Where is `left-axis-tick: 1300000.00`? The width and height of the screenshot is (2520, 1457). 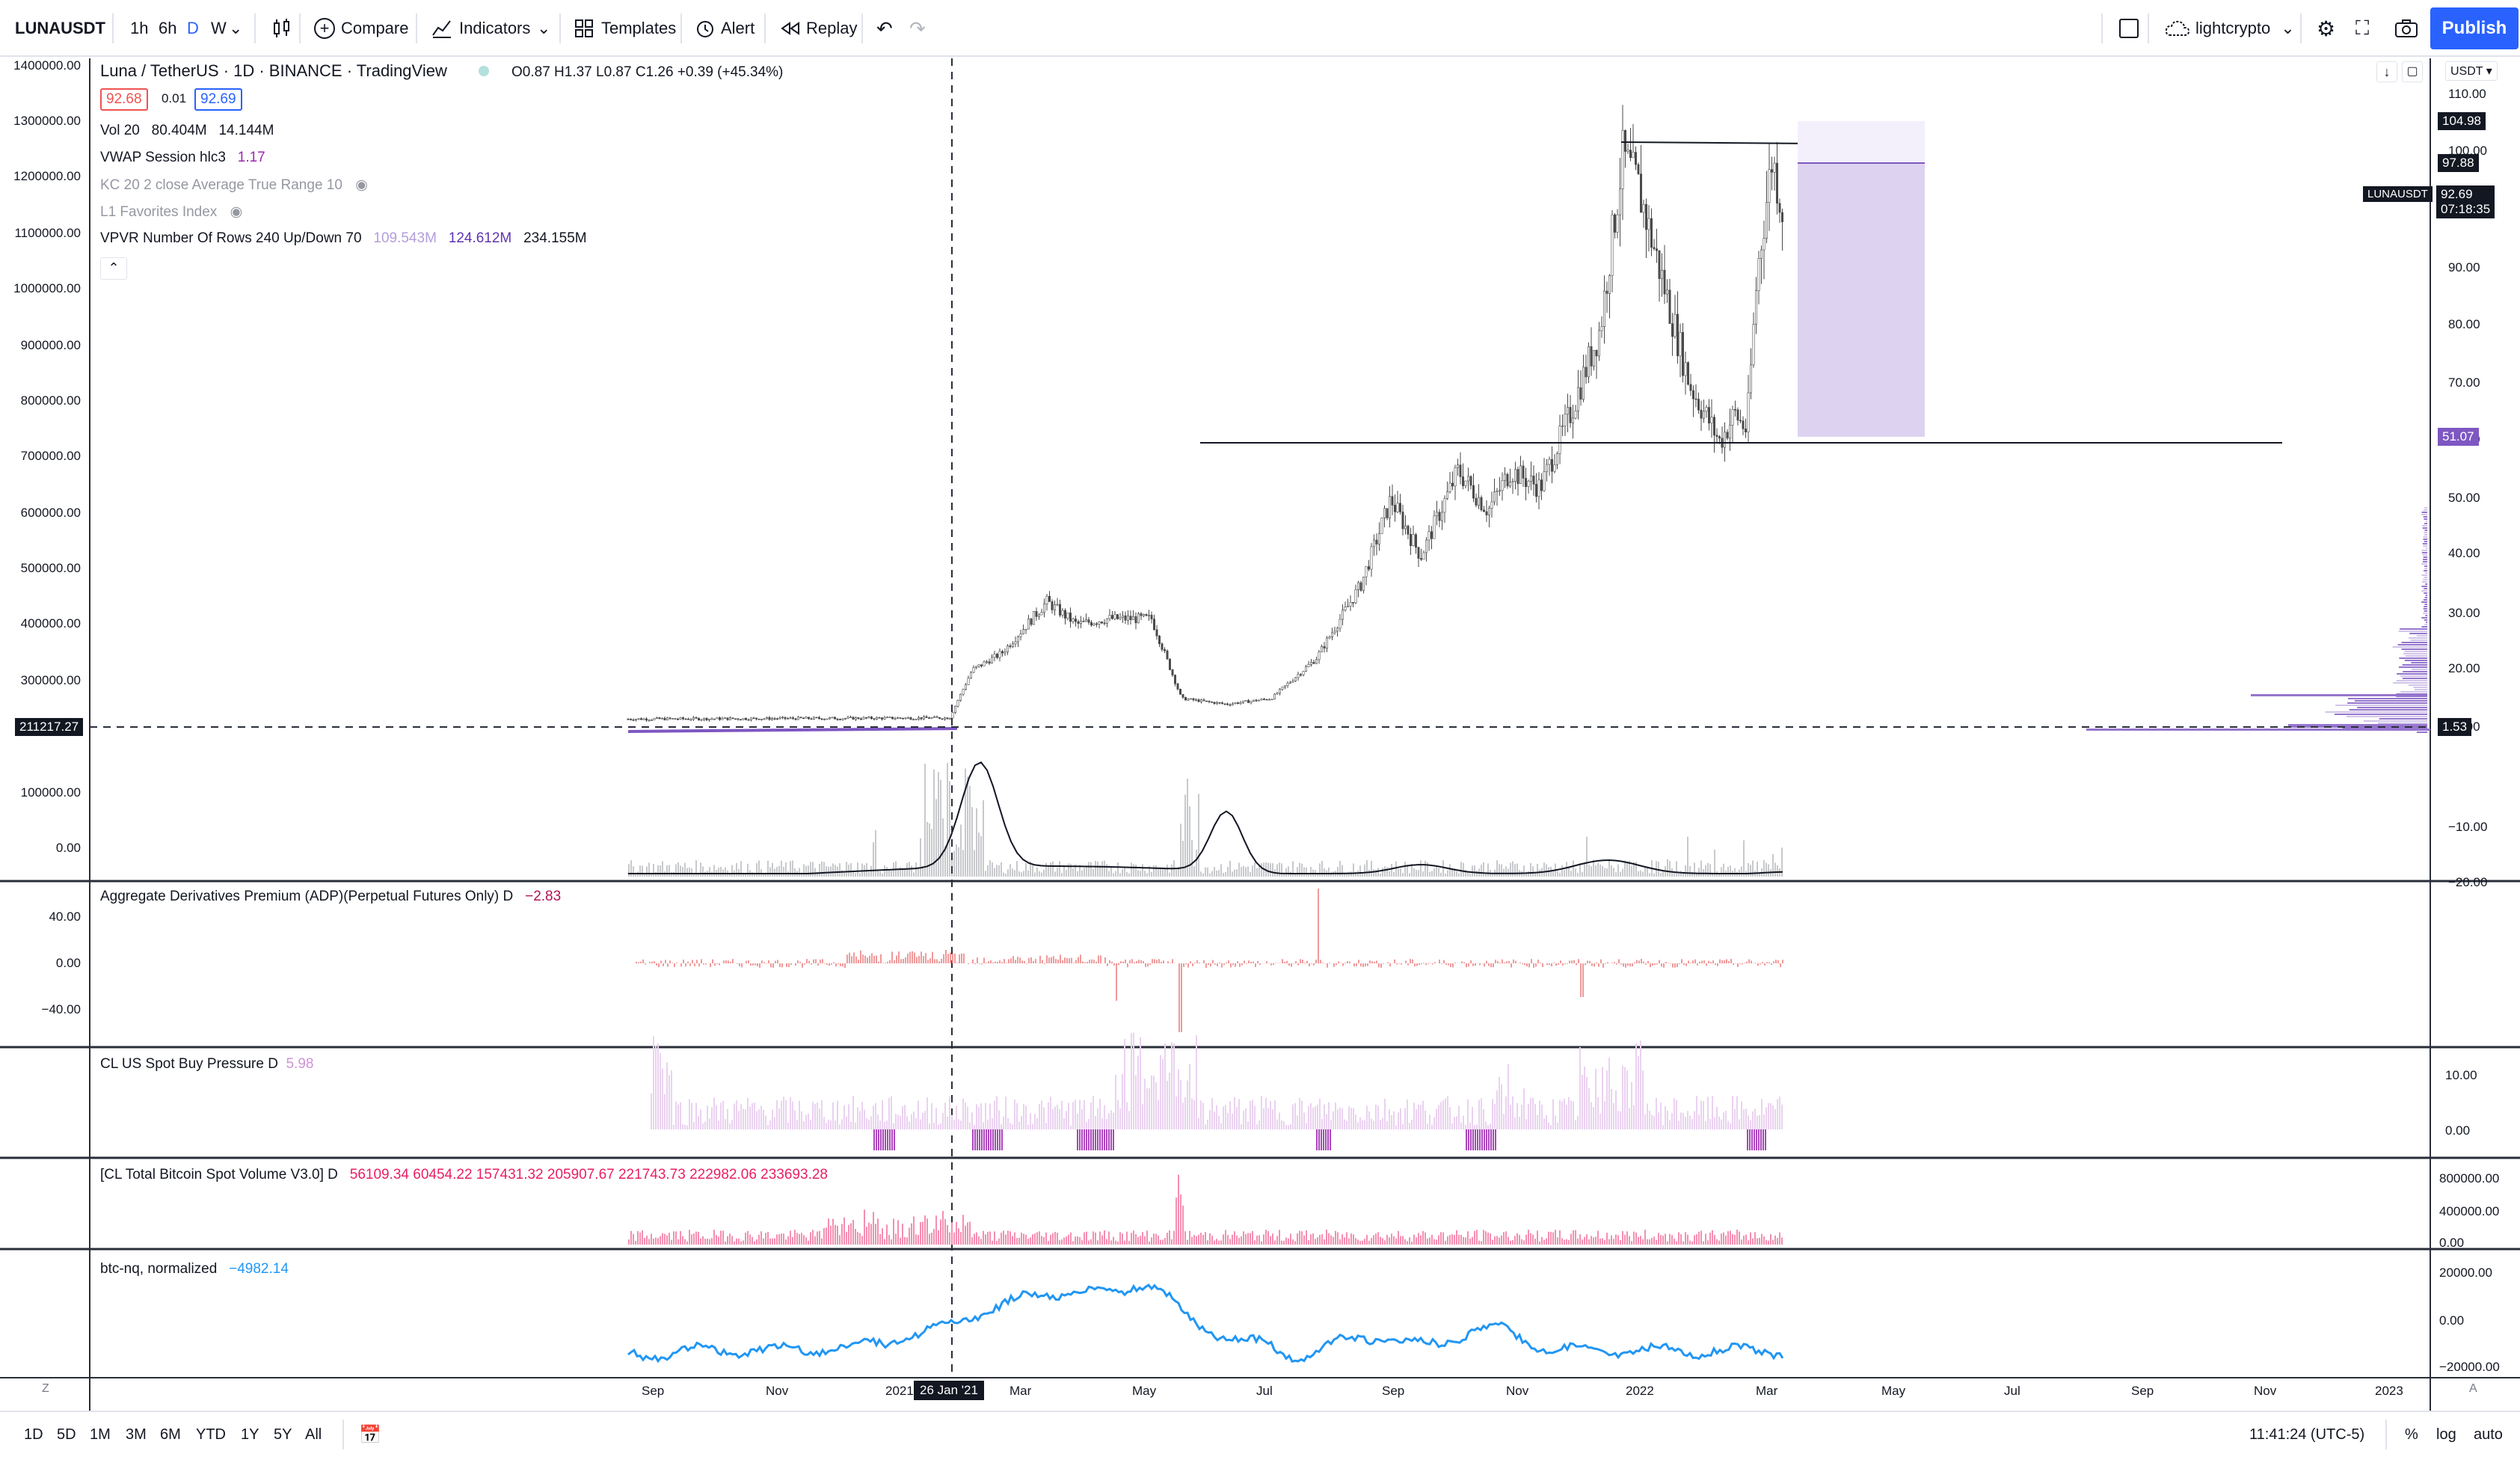
left-axis-tick: 1300000.00 is located at coordinates (47, 121).